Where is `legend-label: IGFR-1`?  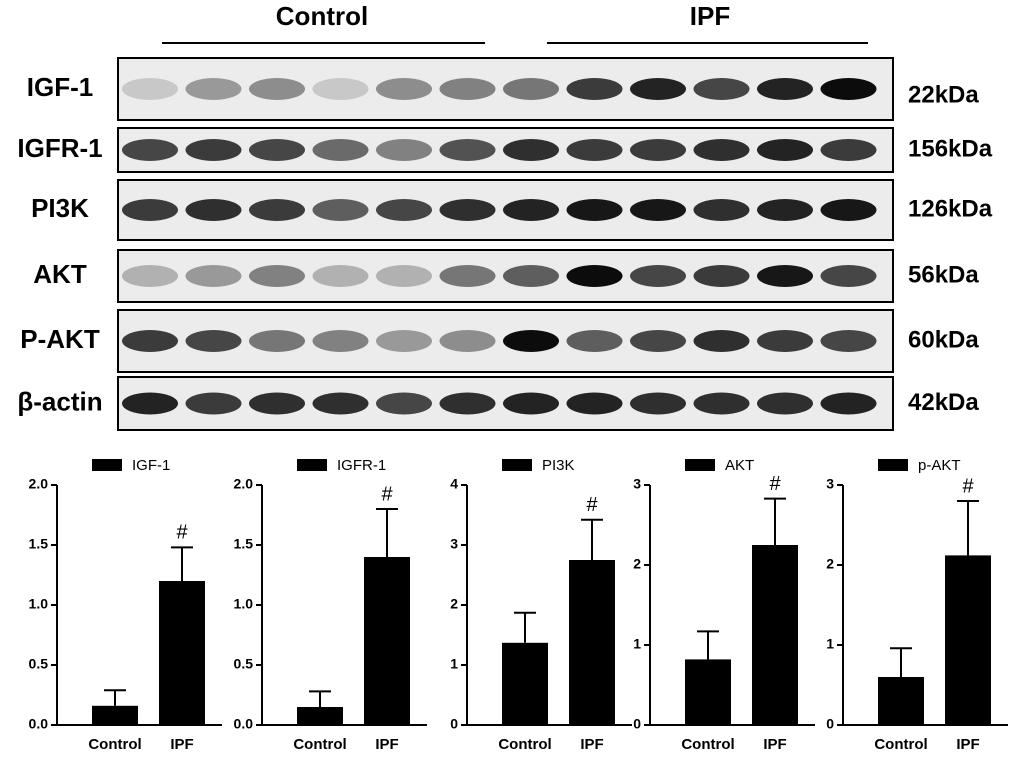 legend-label: IGFR-1 is located at coordinates (361, 465).